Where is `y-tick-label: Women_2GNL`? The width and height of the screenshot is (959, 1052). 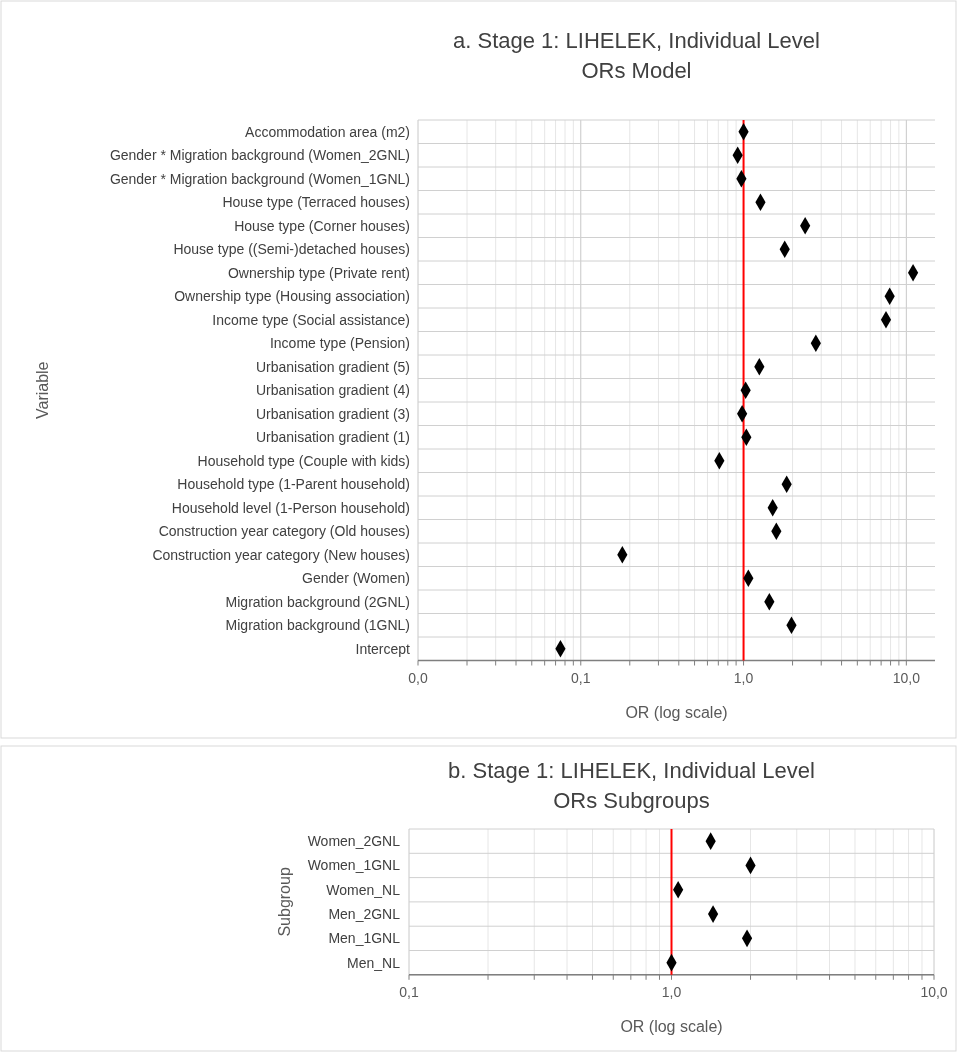
y-tick-label: Women_2GNL is located at coordinates (354, 841).